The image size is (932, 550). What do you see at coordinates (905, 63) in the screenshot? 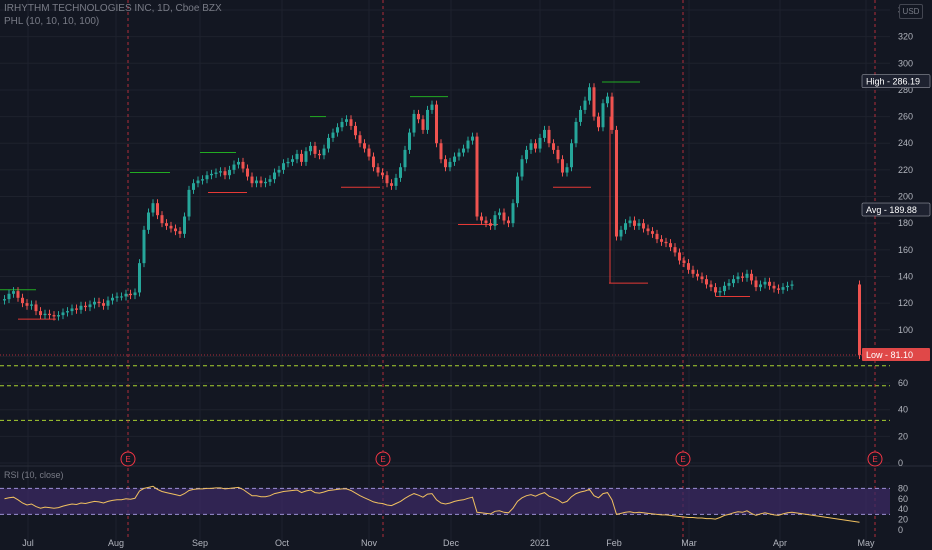
I see `price-tick-label: 300` at bounding box center [905, 63].